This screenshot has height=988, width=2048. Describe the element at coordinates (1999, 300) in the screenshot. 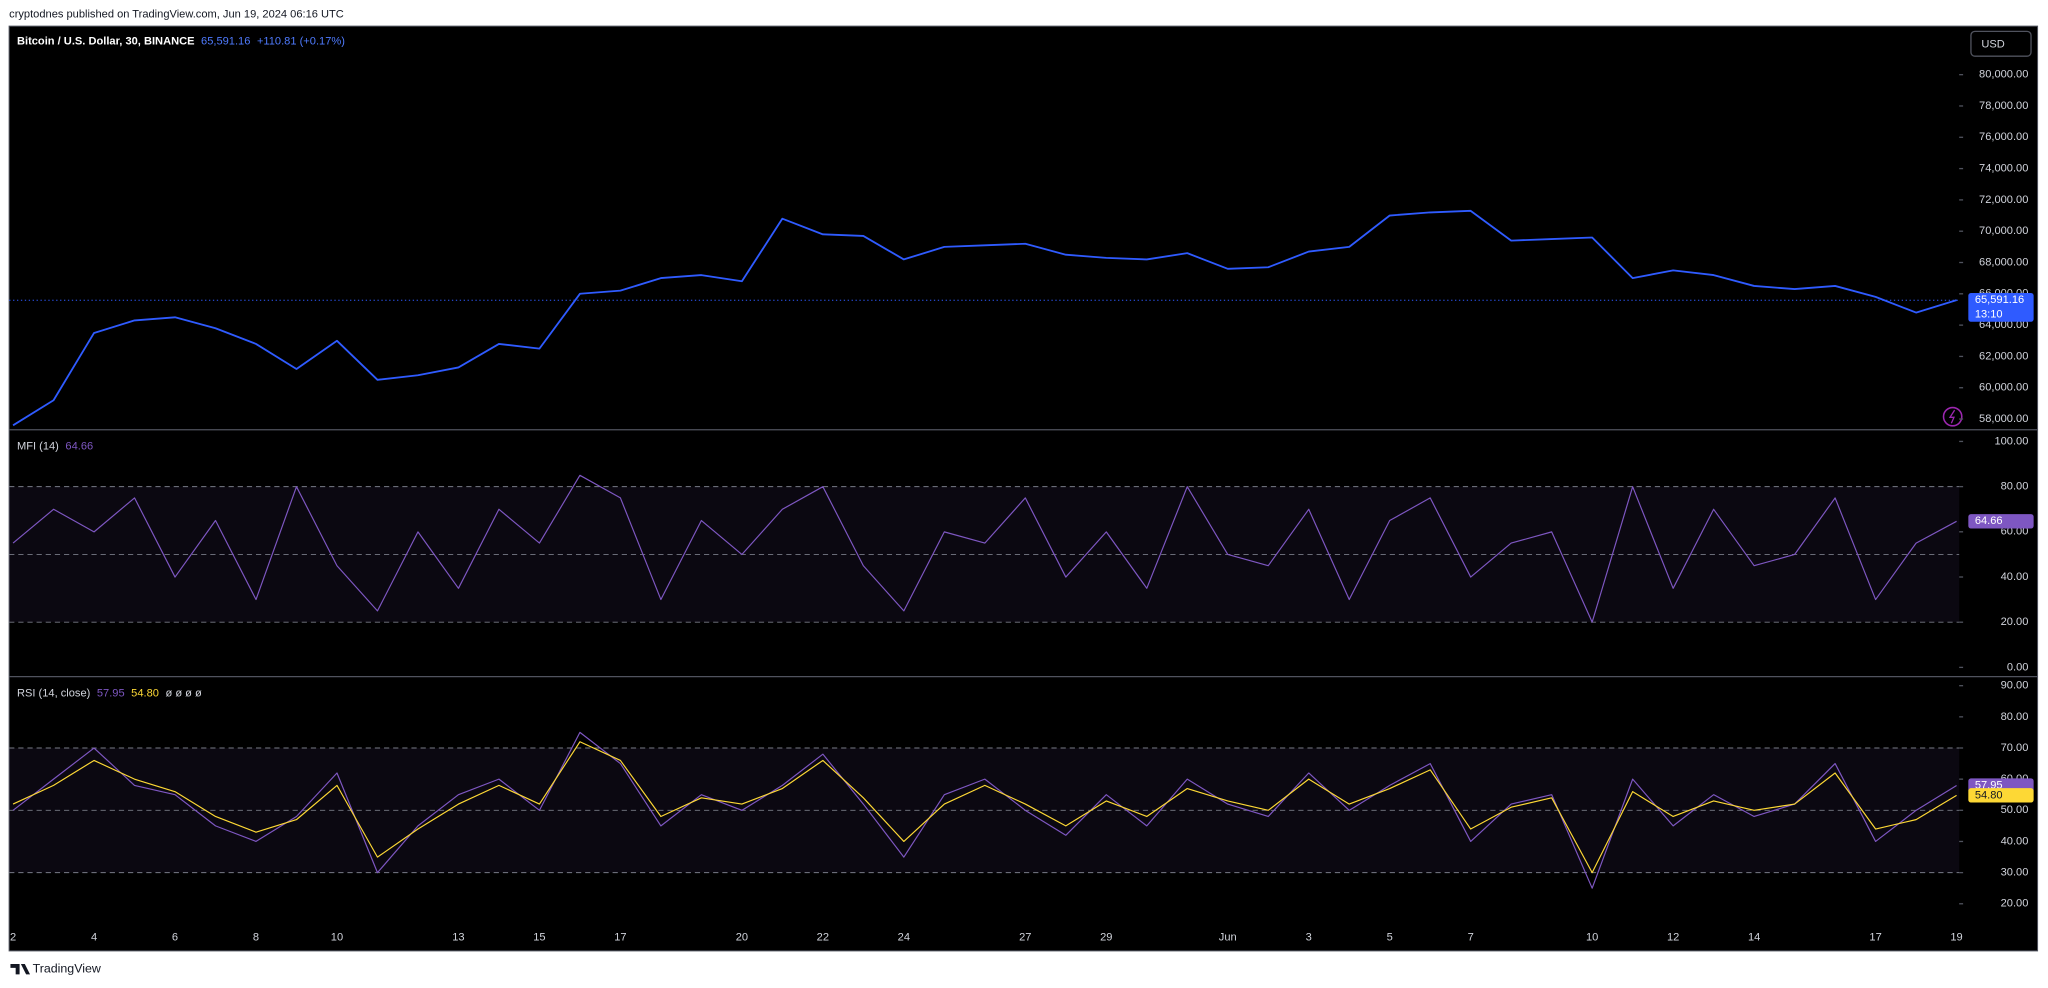

I see `price-badge-label: 65,591.16` at that location.